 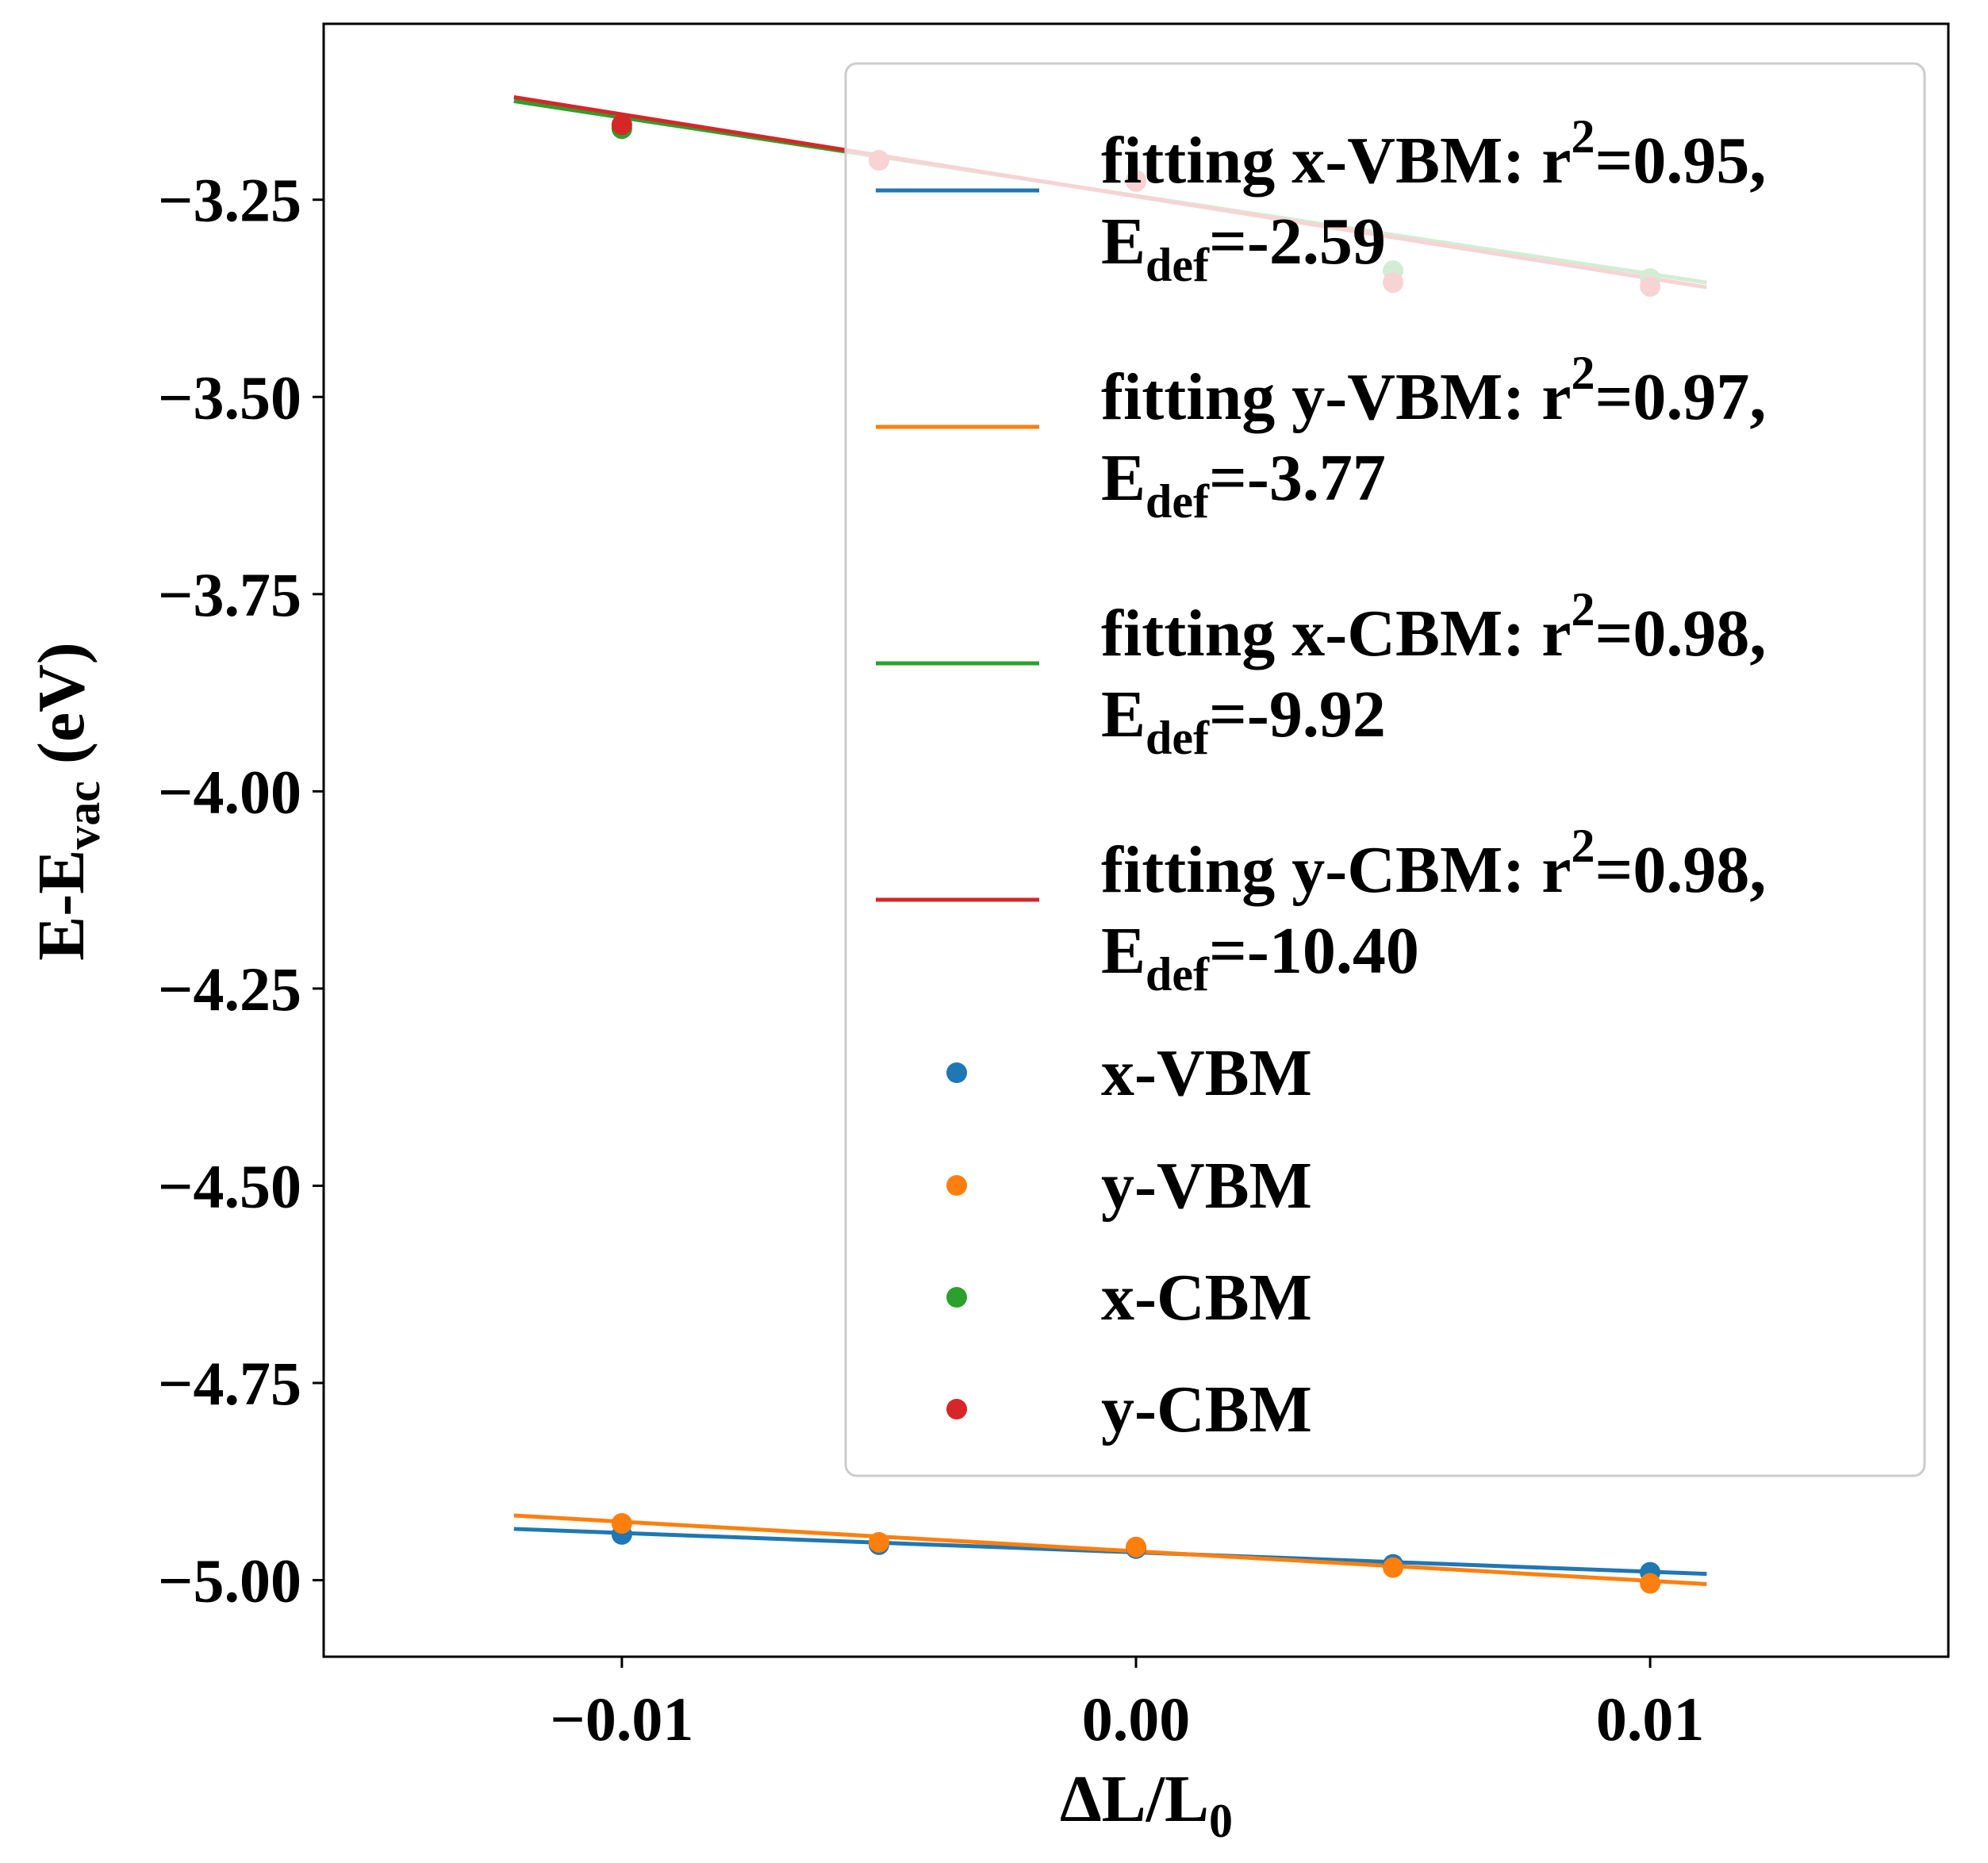 I want to click on x-tick-label: 0.01, so click(x=1651, y=1719).